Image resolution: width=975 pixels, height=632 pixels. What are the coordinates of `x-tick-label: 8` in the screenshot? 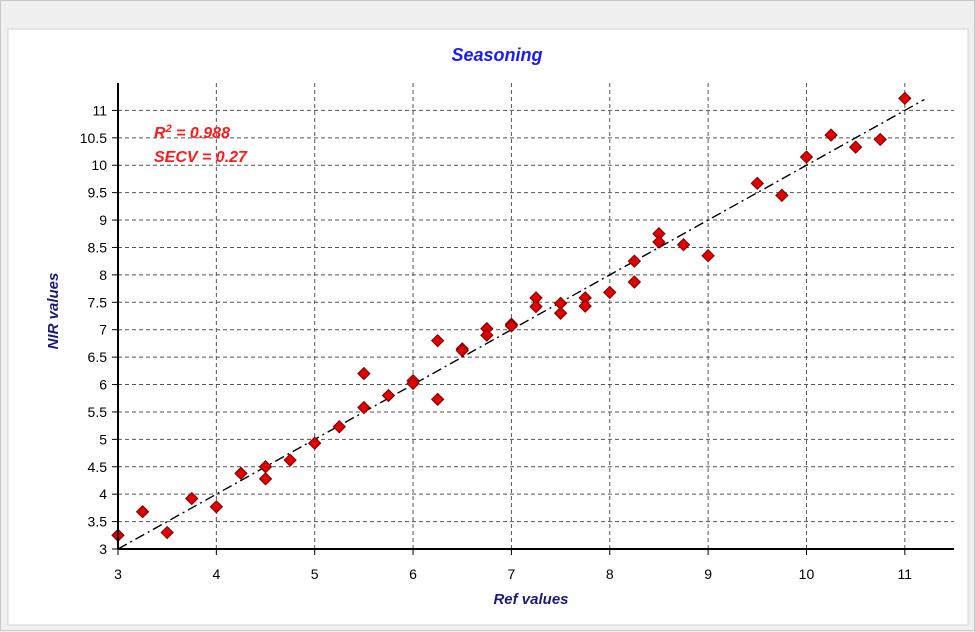 It's located at (610, 574).